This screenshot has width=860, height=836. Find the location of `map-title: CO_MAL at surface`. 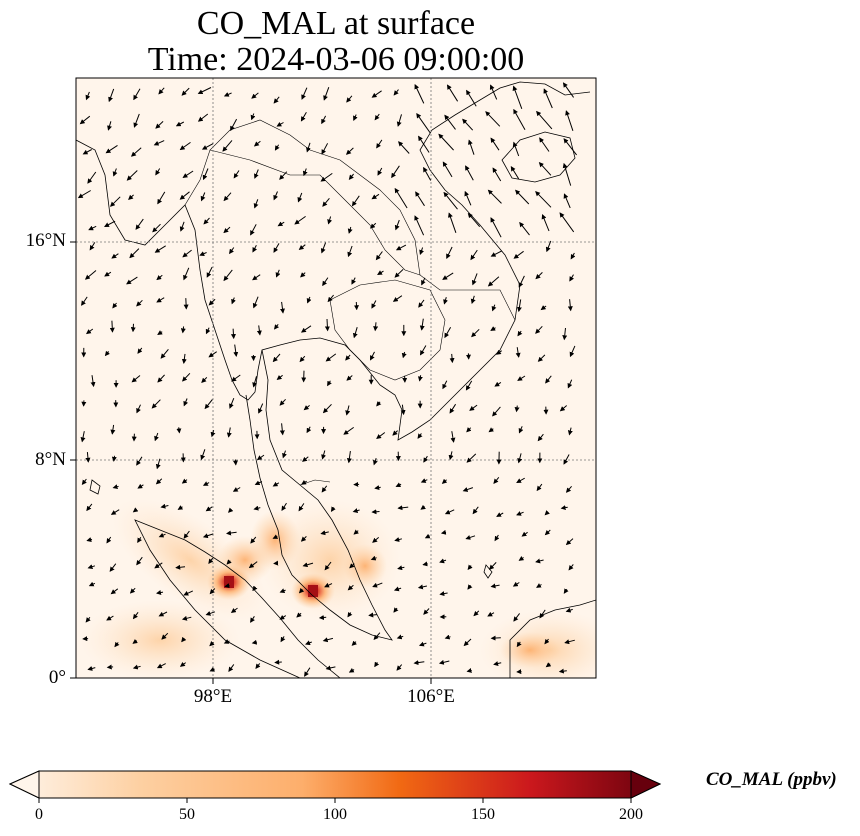

map-title: CO_MAL at surface is located at coordinates (336, 23).